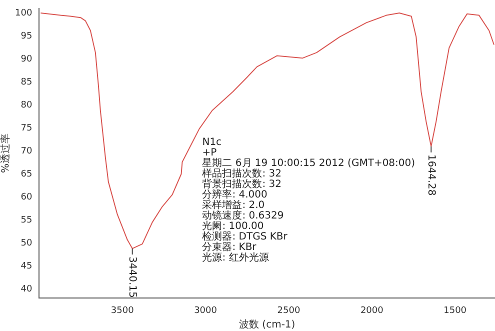  Describe the element at coordinates (206, 311) in the screenshot. I see `x-tick-label: 3000` at that location.